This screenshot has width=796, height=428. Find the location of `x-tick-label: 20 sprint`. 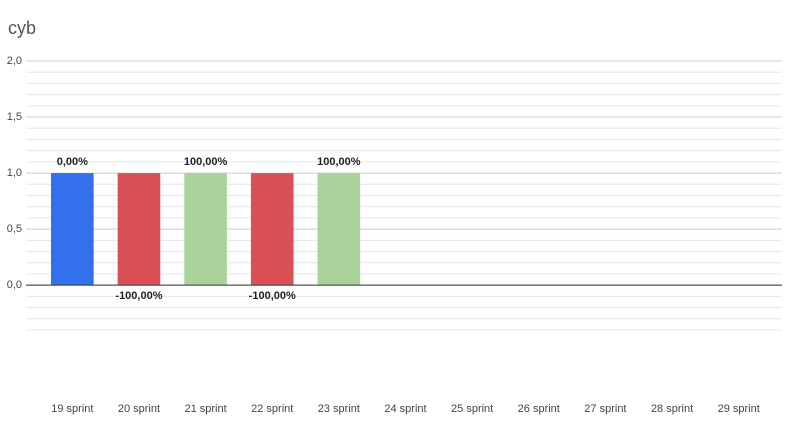

x-tick-label: 20 sprint is located at coordinates (139, 409).